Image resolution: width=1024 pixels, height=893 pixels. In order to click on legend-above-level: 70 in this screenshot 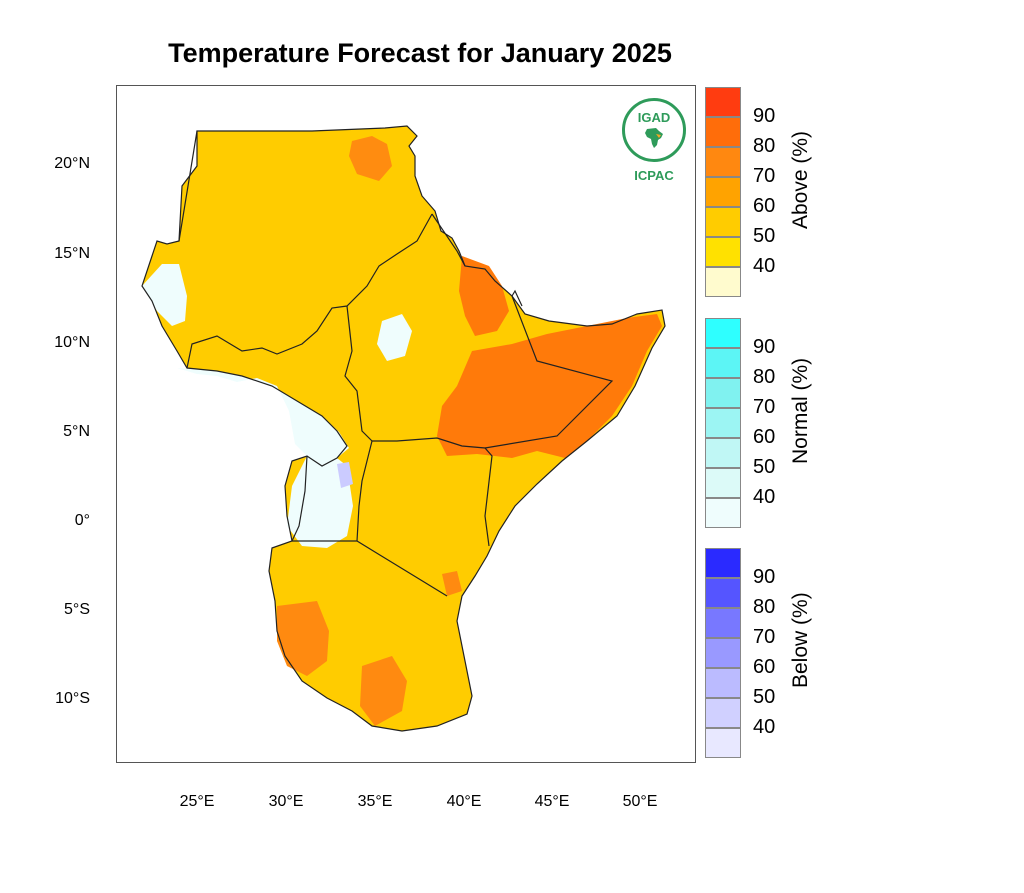, I will do `click(764, 176)`.